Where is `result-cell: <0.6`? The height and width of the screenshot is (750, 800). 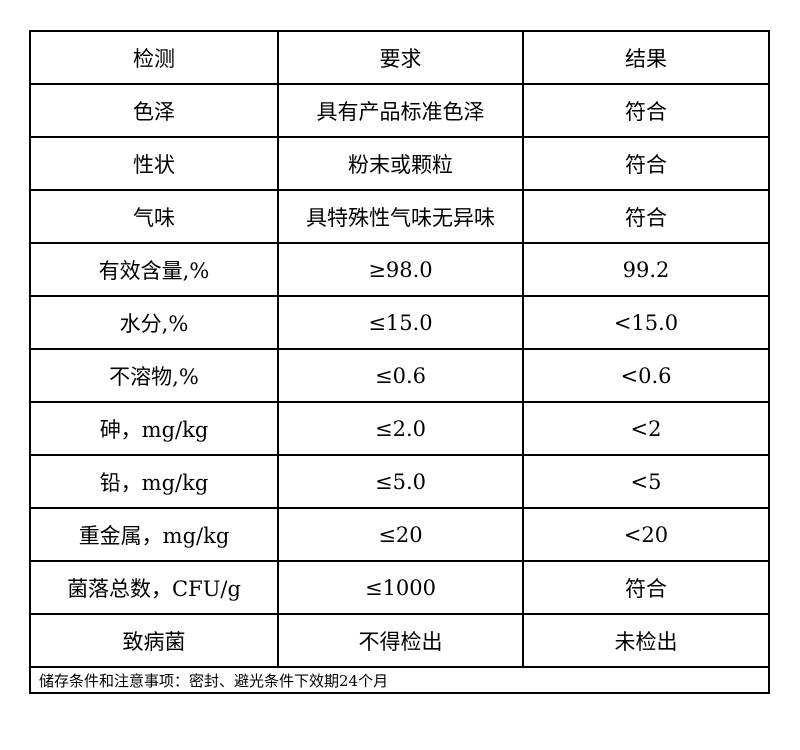
result-cell: <0.6 is located at coordinates (646, 375).